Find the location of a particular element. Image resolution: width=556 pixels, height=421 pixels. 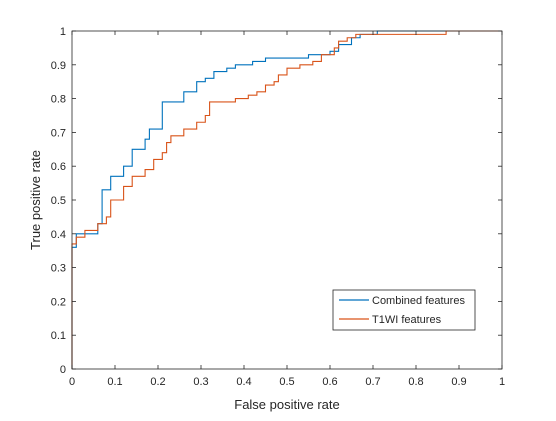

x-tick-label: 0.7 is located at coordinates (372, 382).